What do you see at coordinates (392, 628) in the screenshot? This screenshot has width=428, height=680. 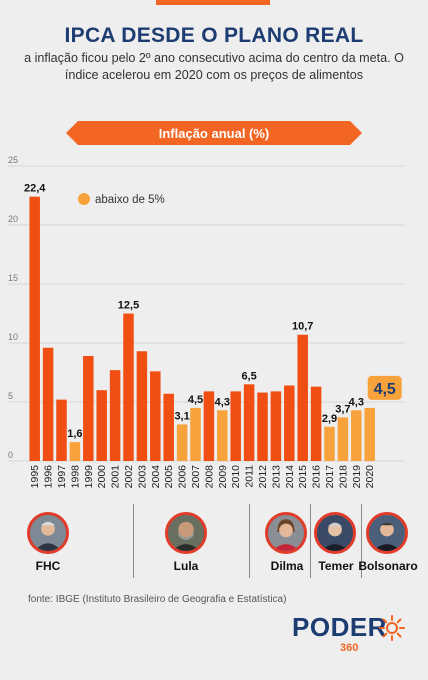 I see `sun-icon` at bounding box center [392, 628].